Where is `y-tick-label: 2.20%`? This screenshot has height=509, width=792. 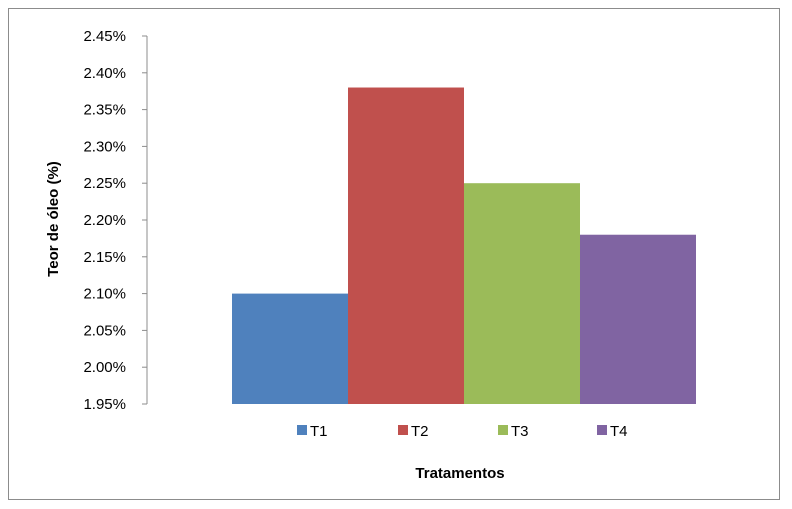 y-tick-label: 2.20% is located at coordinates (104, 220).